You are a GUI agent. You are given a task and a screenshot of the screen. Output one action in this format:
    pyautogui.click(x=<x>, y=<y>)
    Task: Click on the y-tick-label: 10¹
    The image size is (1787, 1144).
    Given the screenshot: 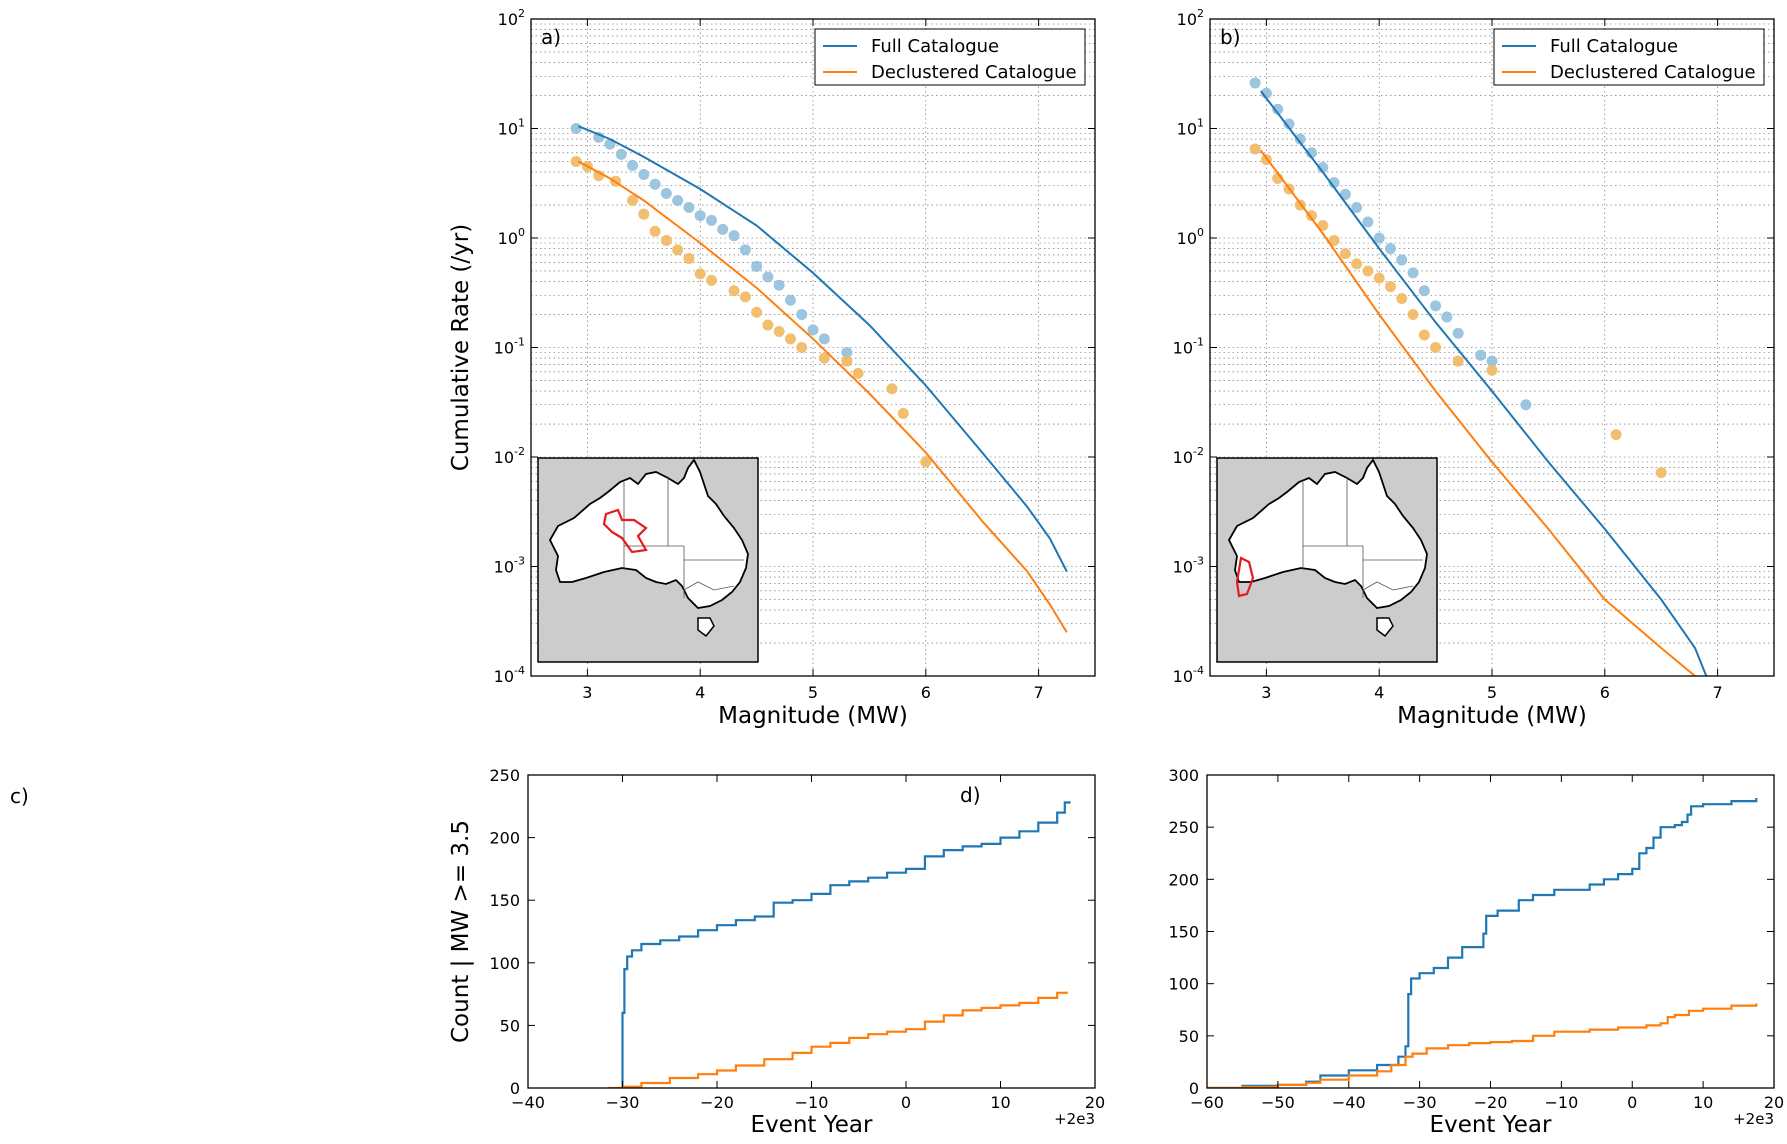 What is the action you would take?
    pyautogui.click(x=511, y=128)
    